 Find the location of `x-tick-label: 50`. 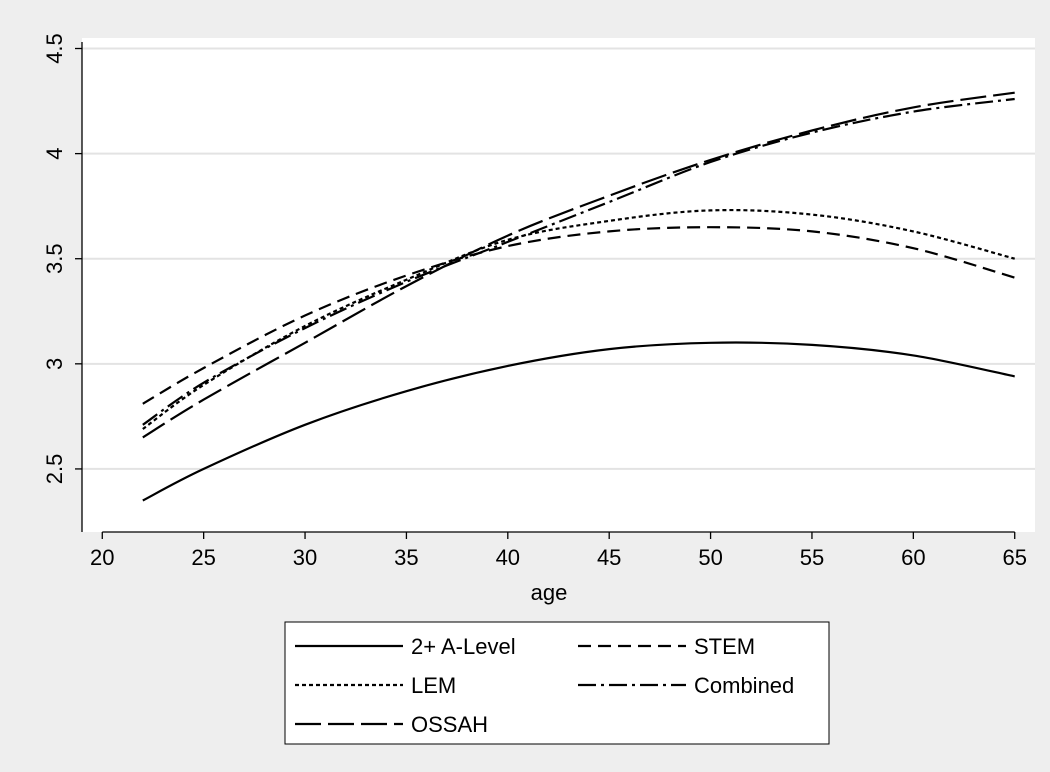

x-tick-label: 50 is located at coordinates (710, 557).